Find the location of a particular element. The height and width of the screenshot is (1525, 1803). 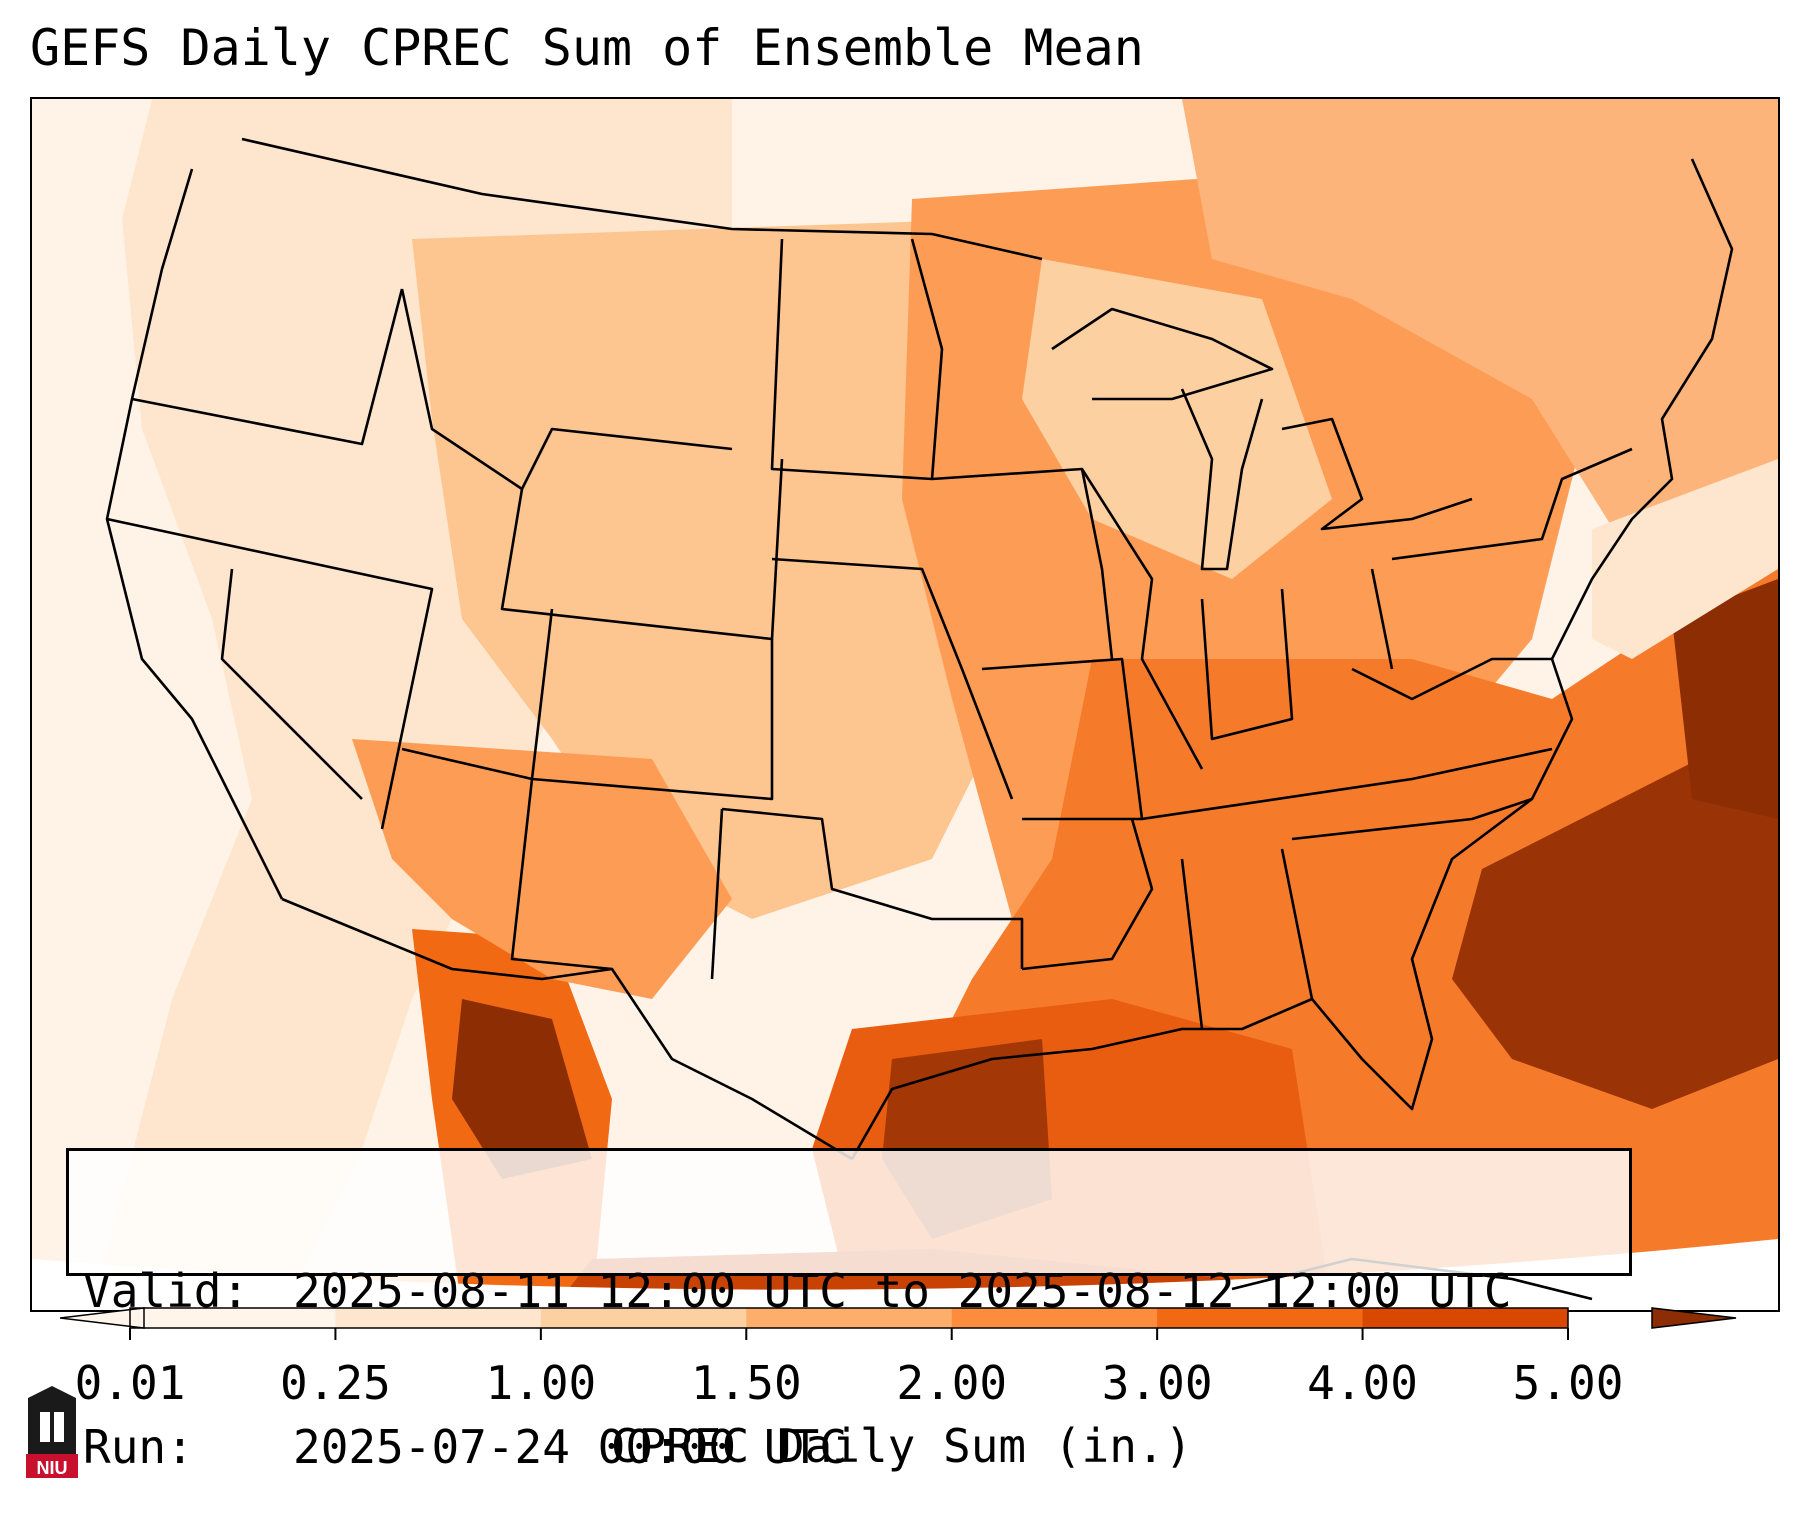

colorbar-extend-left is located at coordinates (102, 1318).